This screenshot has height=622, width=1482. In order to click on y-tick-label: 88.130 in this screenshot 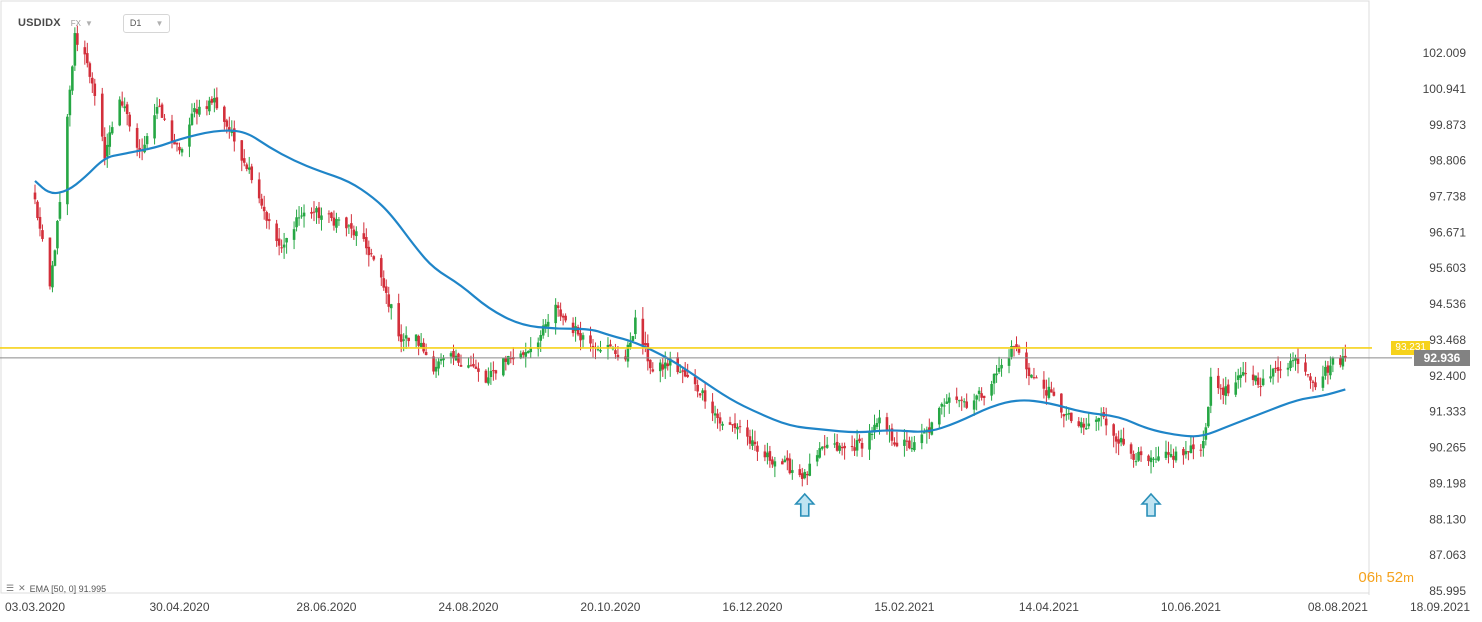, I will do `click(1447, 519)`.